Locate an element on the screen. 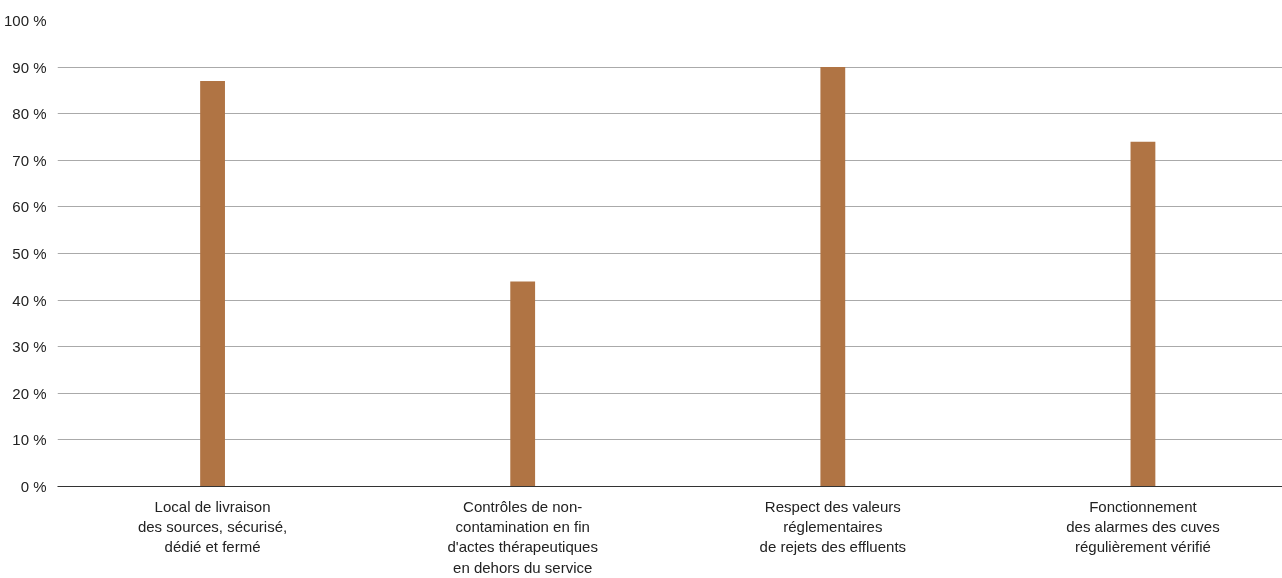  x-tick-label: Fonctionnement des alarmes des cuves régulièrement vérifié is located at coordinates (1143, 526).